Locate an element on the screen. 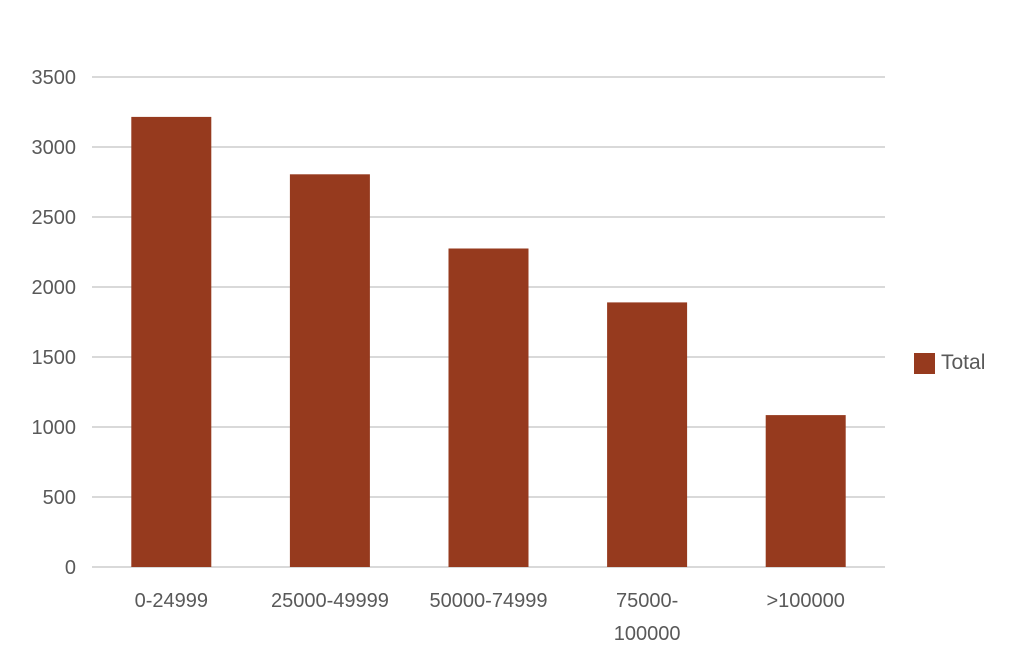 The width and height of the screenshot is (1024, 669). y-tick-label: 2000 is located at coordinates (54, 288).